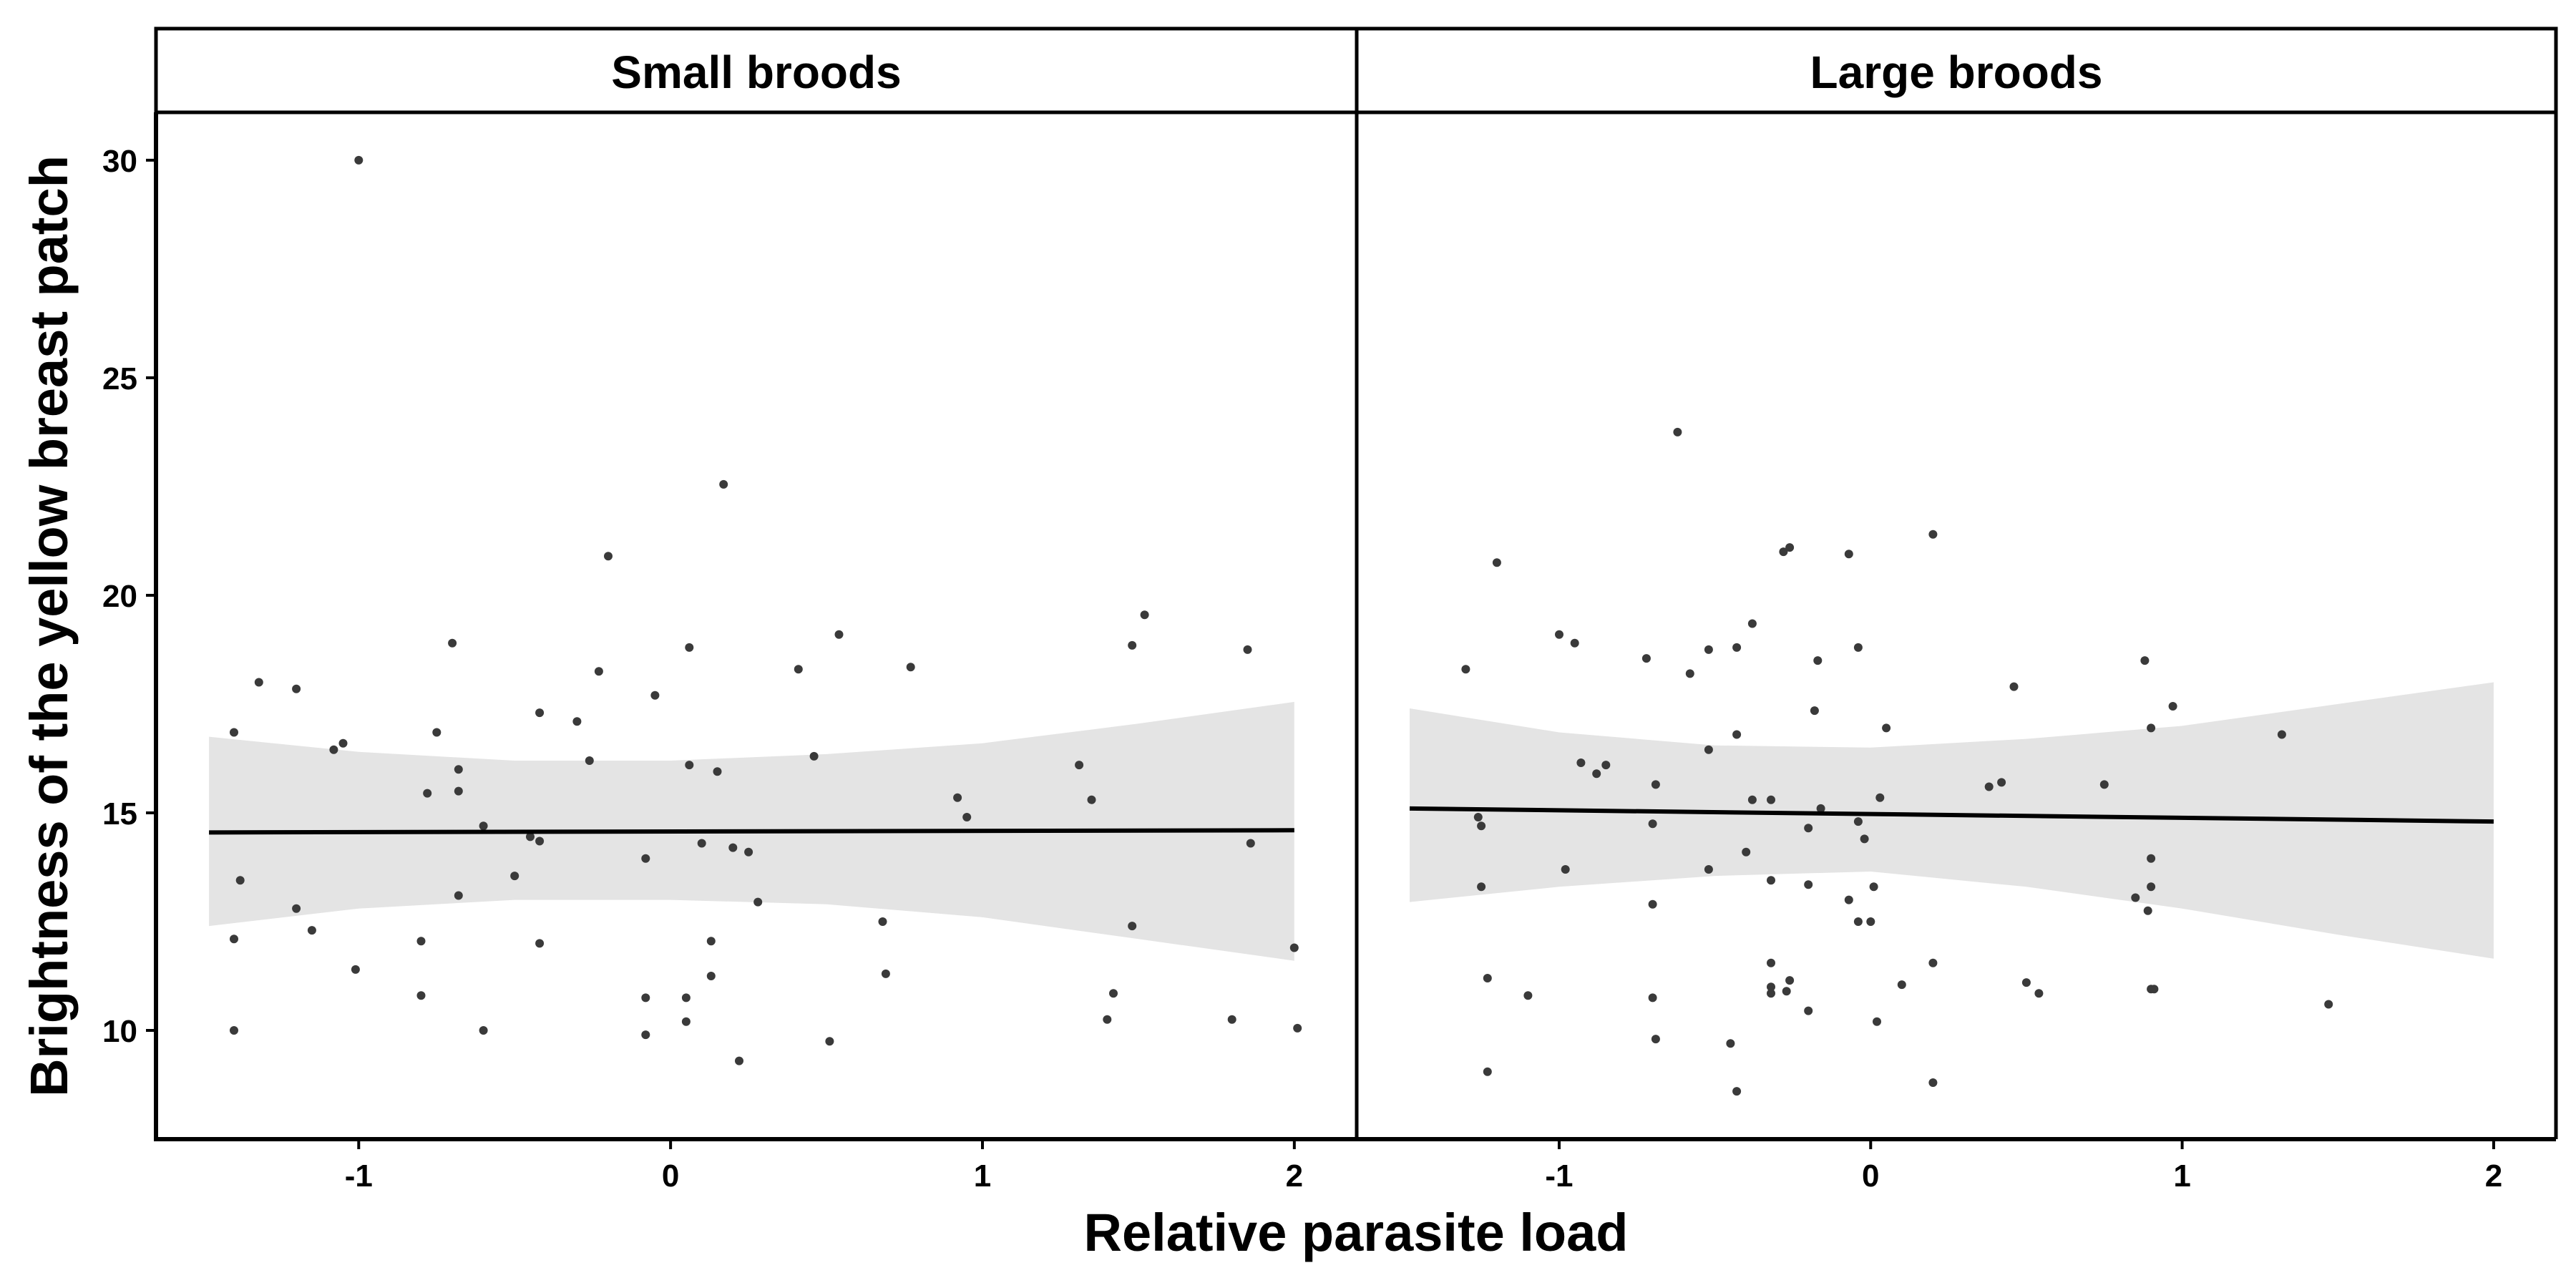  I want to click on panel-2-fit-line, so click(1951, 815).